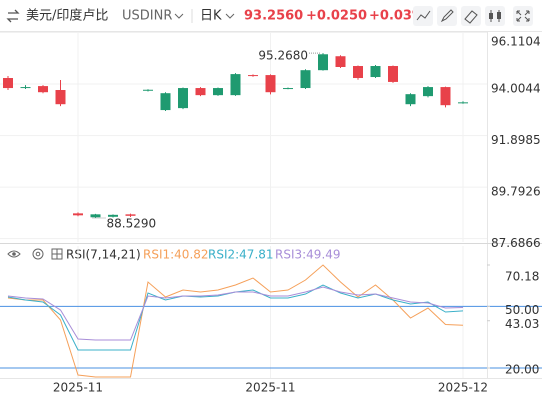 This screenshot has height=402, width=542. I want to click on max-label: 95.2680, so click(283, 56).